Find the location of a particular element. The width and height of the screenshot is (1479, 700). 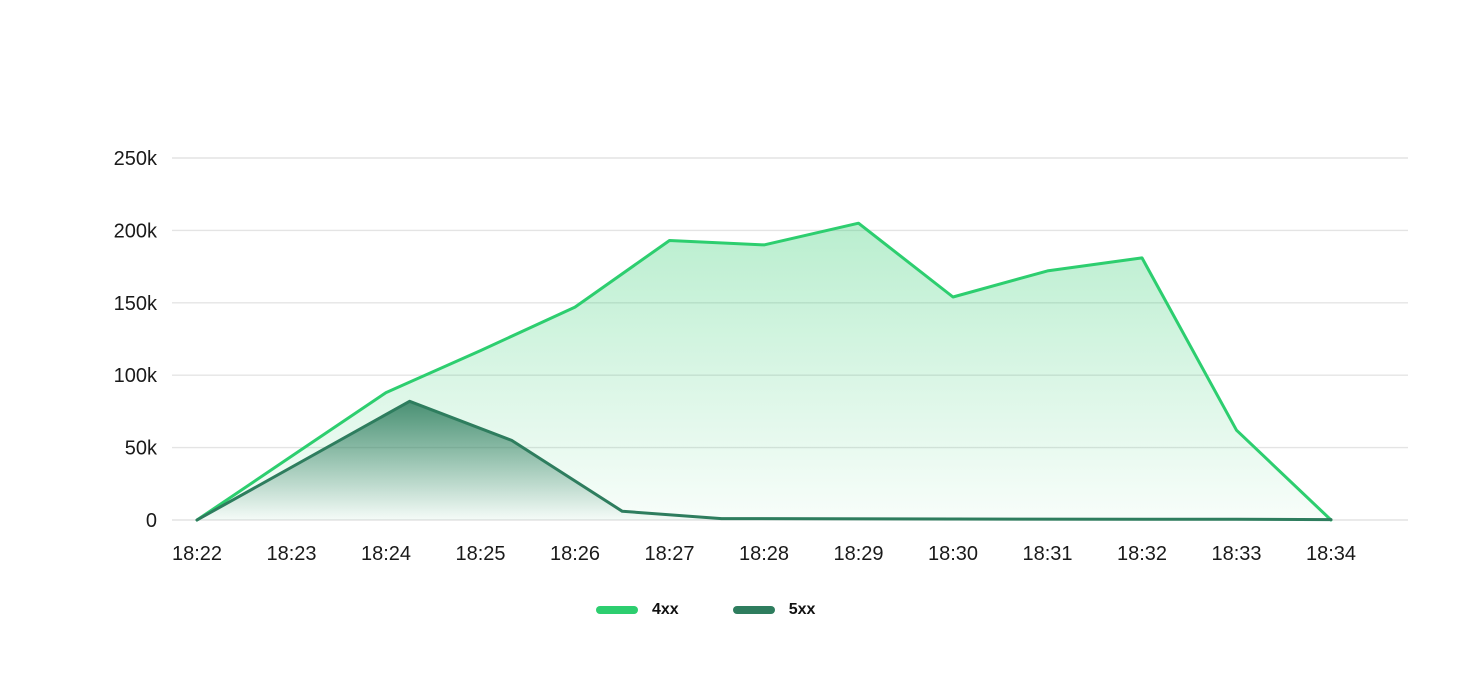

x-axis-label-18-25: 18:25 is located at coordinates (480, 554).